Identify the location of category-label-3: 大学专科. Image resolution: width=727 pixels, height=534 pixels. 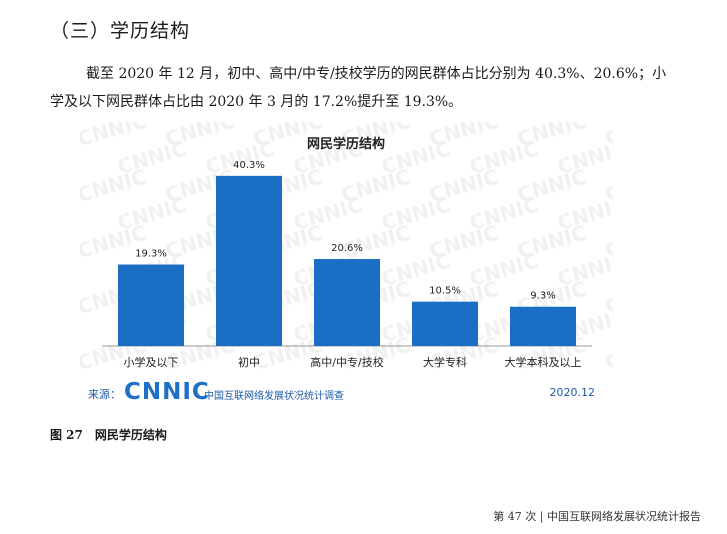
(445, 362).